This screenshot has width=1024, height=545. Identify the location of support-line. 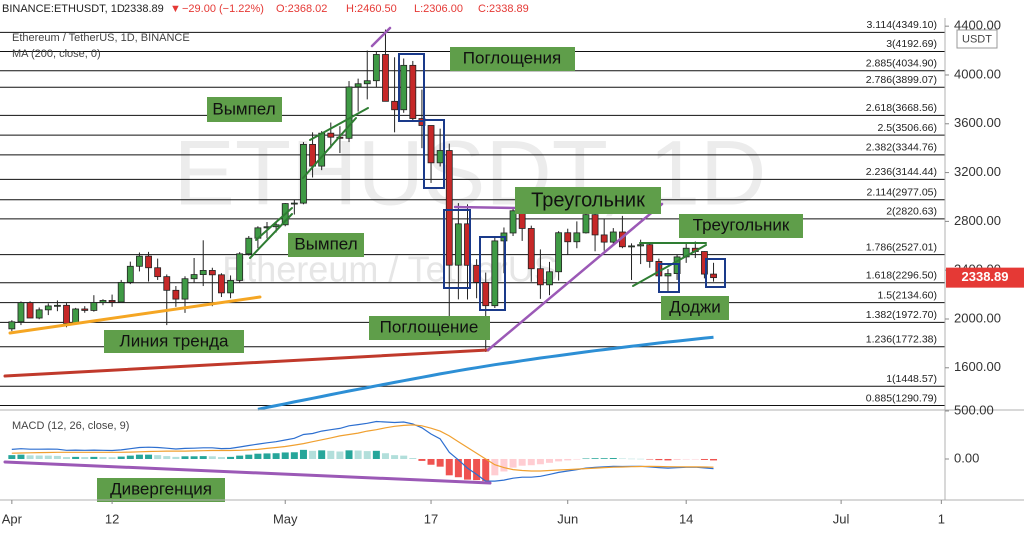
(246, 363).